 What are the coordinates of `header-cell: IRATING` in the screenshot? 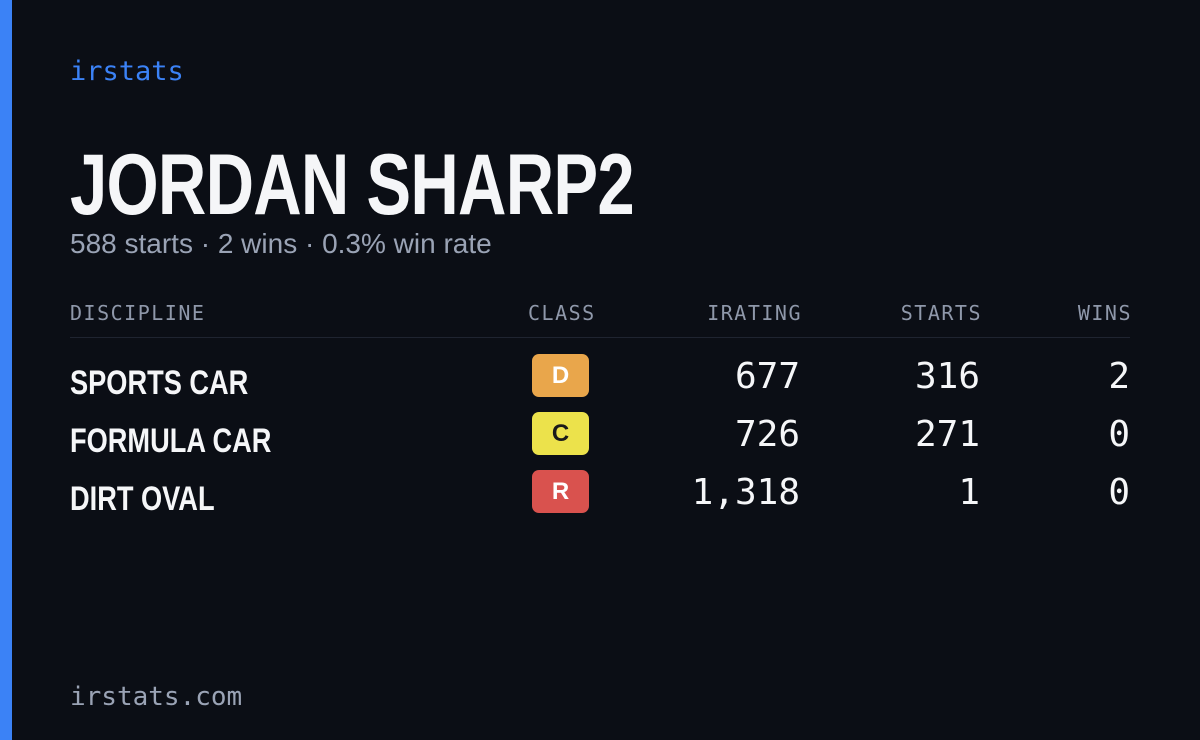 It's located at (754, 313).